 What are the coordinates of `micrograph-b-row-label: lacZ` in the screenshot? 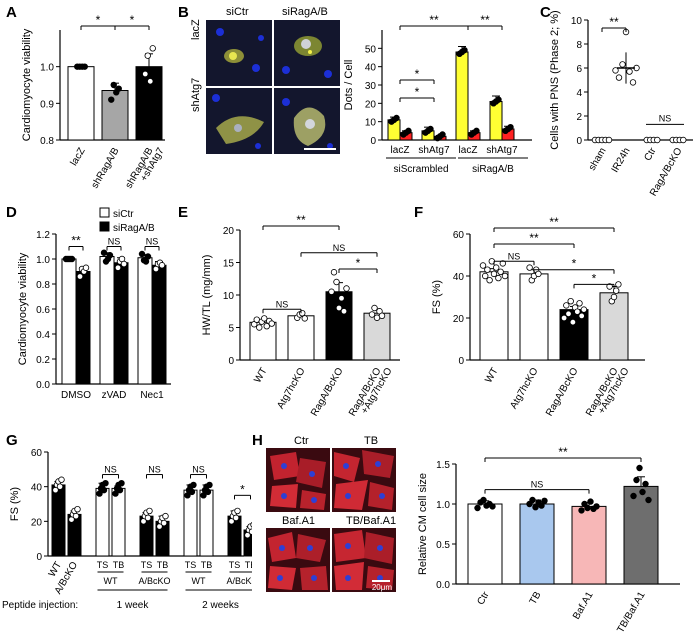 It's located at (196, 29).